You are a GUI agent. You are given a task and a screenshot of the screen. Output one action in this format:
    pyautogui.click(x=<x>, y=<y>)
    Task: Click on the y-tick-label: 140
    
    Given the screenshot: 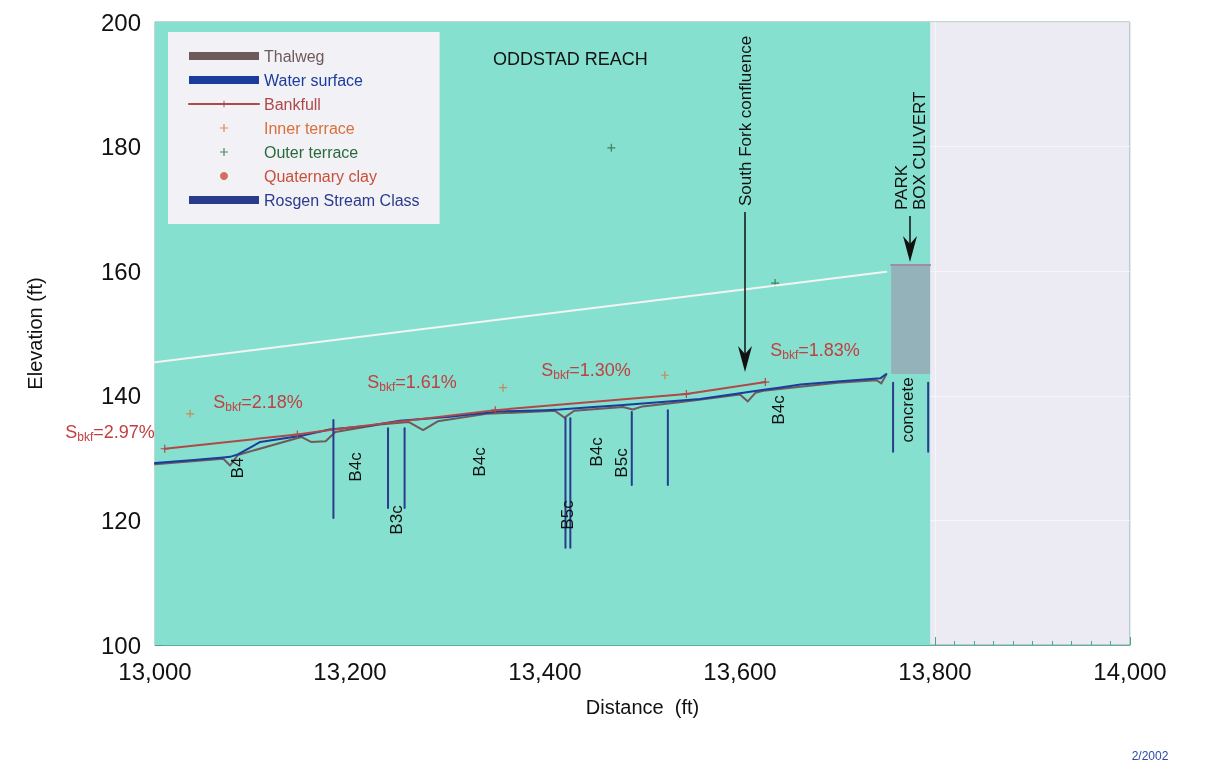 What is the action you would take?
    pyautogui.click(x=120, y=396)
    